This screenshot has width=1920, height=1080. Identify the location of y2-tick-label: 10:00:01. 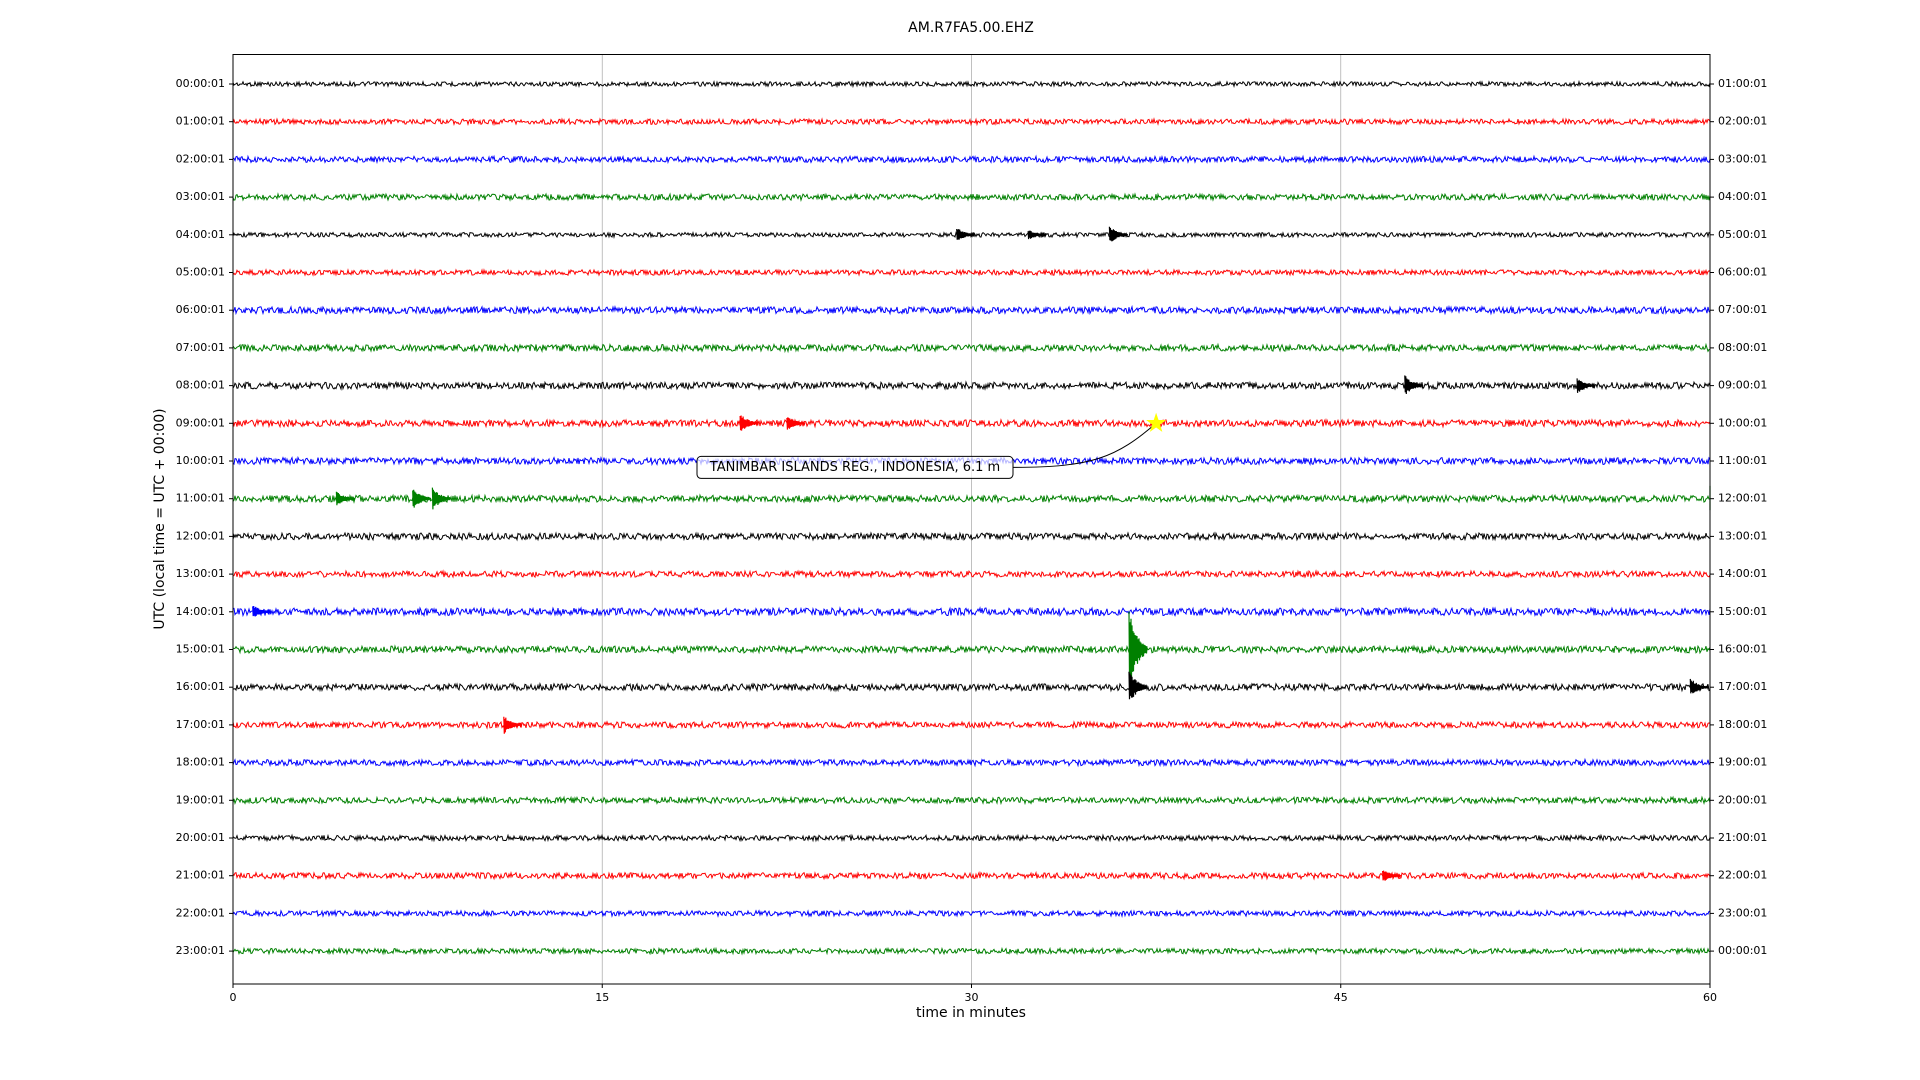
(1742, 422).